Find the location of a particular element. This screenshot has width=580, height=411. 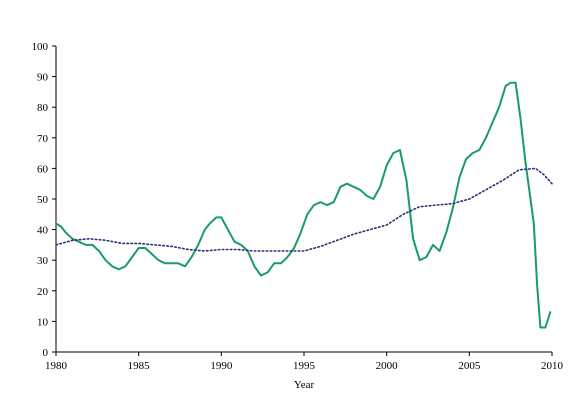

y-tick-label: 70 is located at coordinates (43, 139).